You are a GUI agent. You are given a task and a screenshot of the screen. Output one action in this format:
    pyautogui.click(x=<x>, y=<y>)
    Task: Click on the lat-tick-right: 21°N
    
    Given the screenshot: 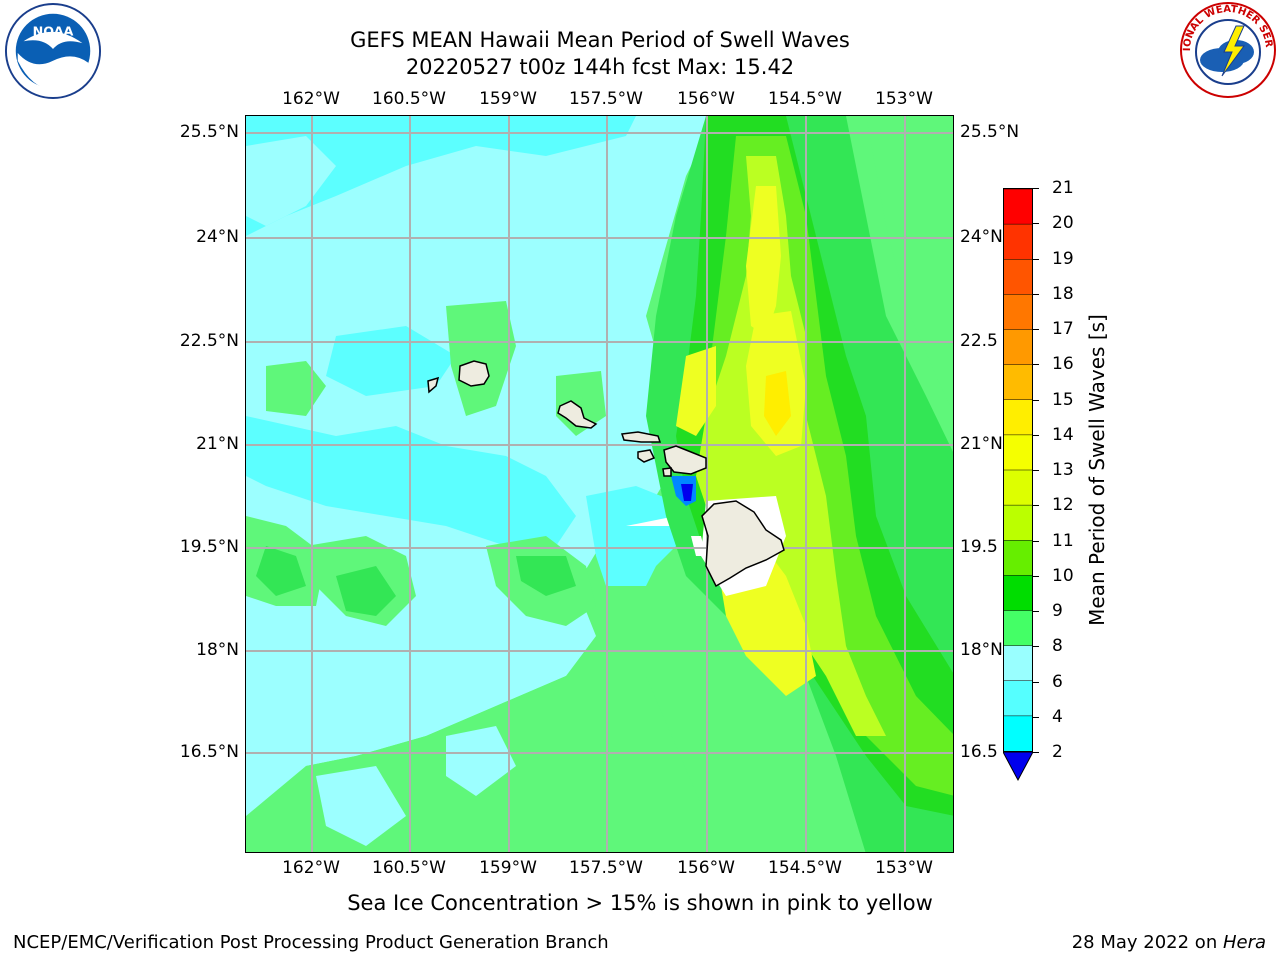 What is the action you would take?
    pyautogui.click(x=981, y=444)
    